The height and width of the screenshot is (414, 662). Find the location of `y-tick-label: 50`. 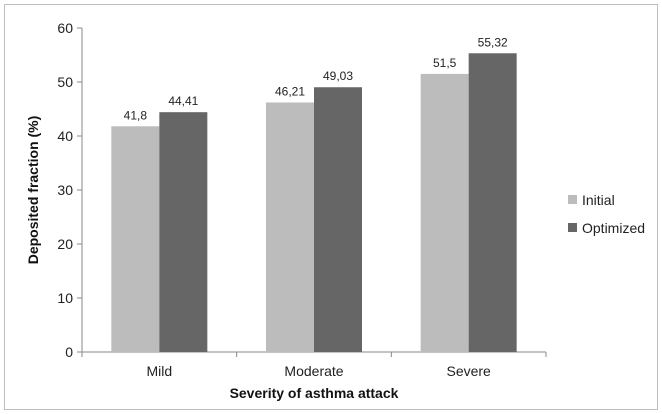

y-tick-label: 50 is located at coordinates (65, 82).